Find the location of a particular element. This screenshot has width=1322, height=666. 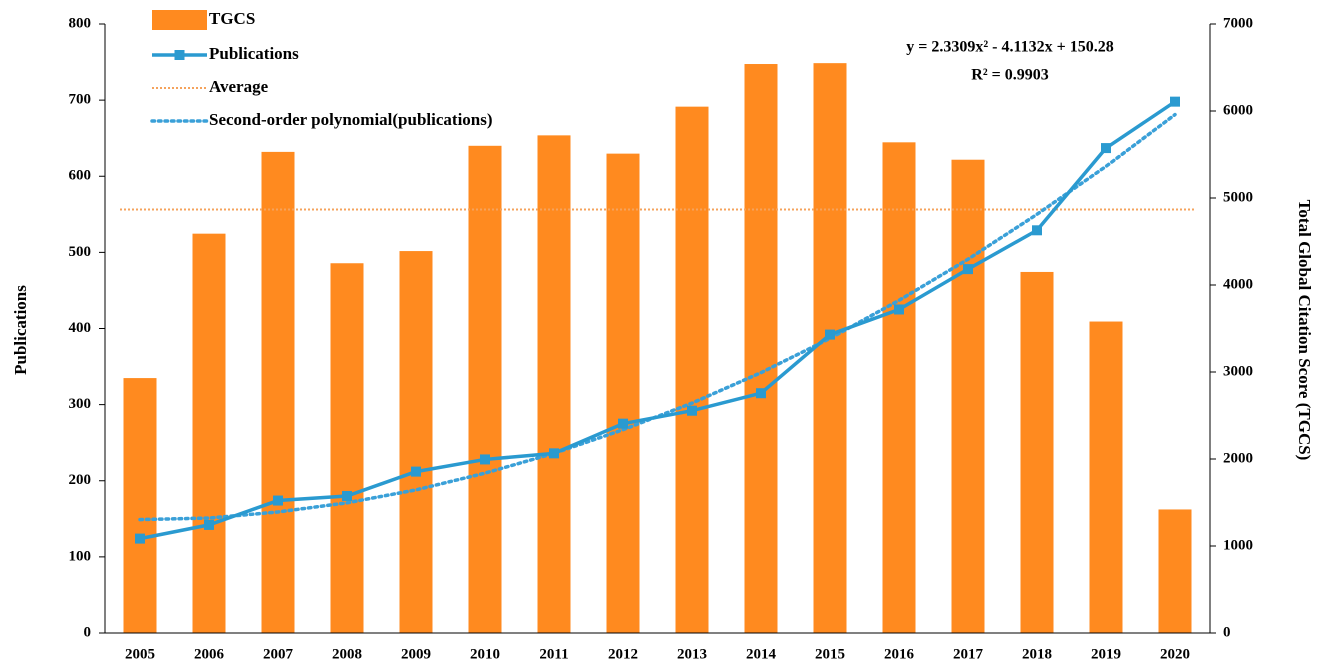

x-tick-label: 2011 is located at coordinates (553, 654).